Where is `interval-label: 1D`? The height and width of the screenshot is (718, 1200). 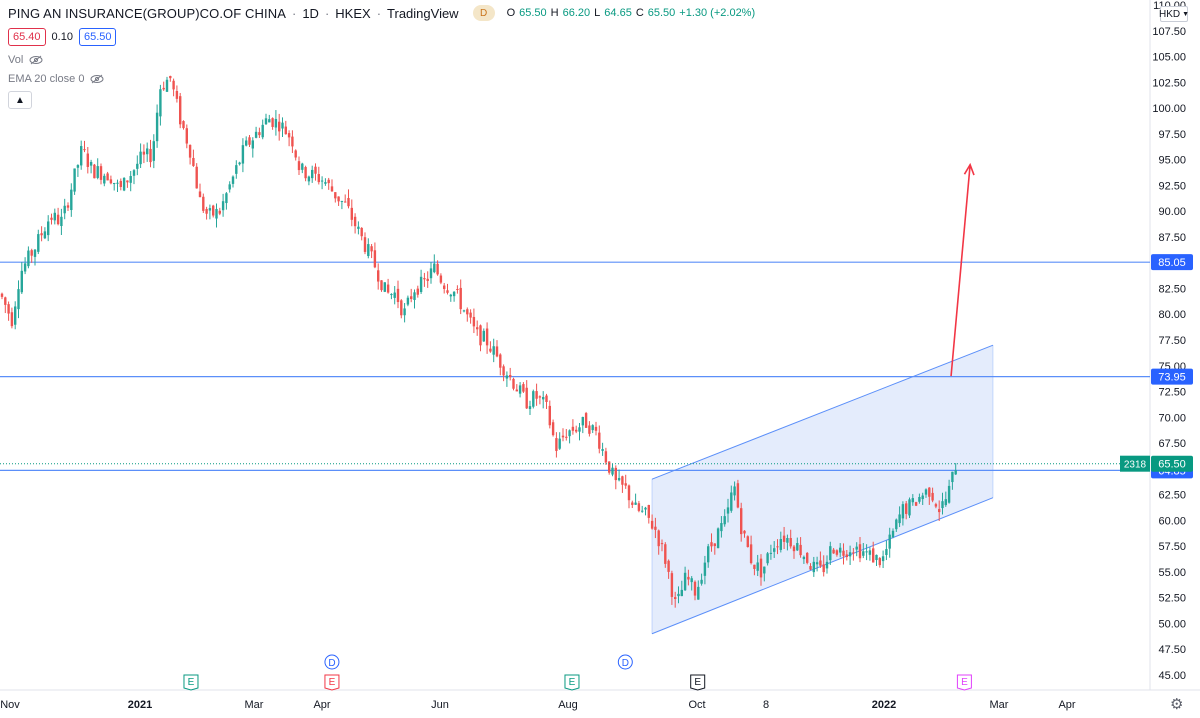
interval-label: 1D is located at coordinates (310, 13).